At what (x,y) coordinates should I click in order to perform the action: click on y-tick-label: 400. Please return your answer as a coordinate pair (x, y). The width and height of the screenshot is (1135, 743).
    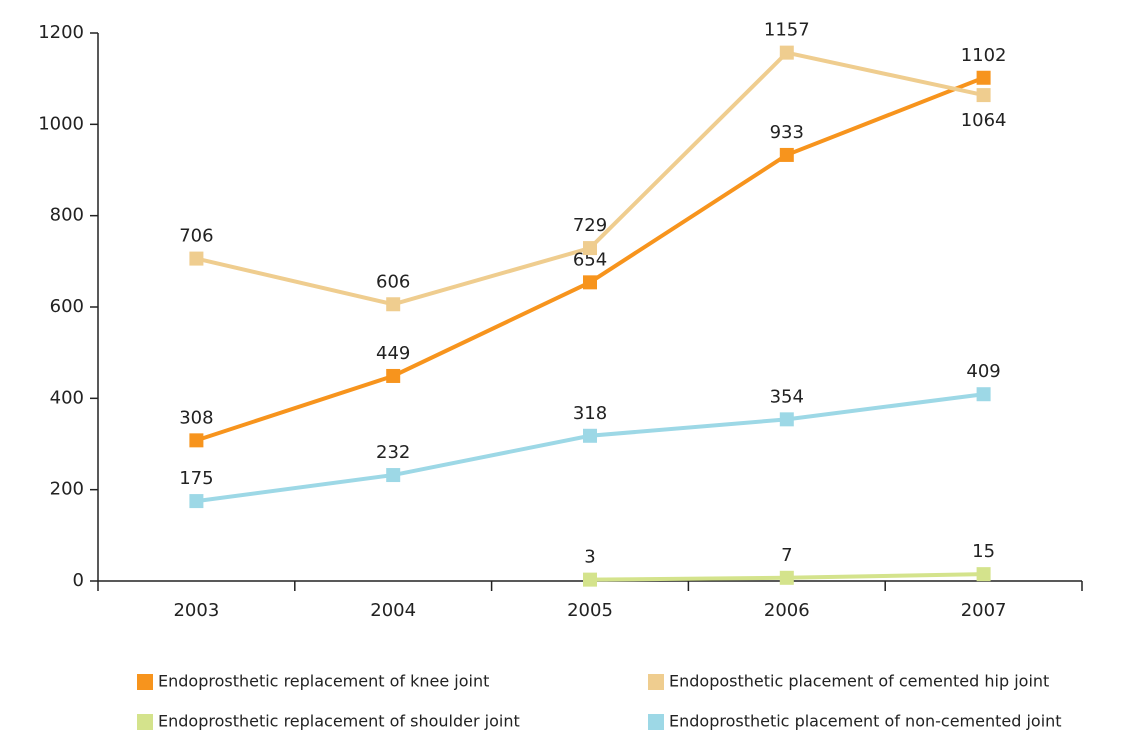
    Looking at the image, I should click on (67, 397).